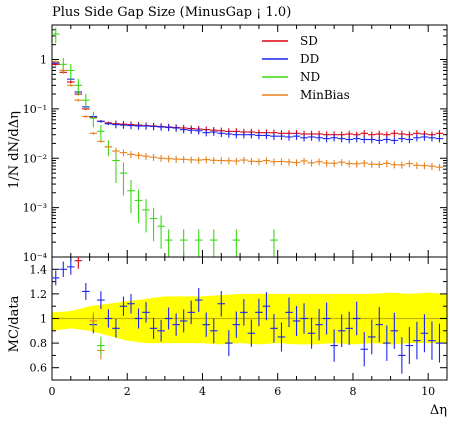  I want to click on x-tick-label: 4, so click(202, 391).